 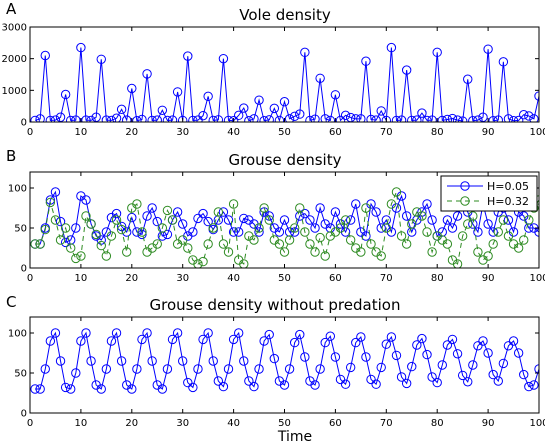 What do you see at coordinates (182, 423) in the screenshot?
I see `x-tick-label: 30` at bounding box center [182, 423].